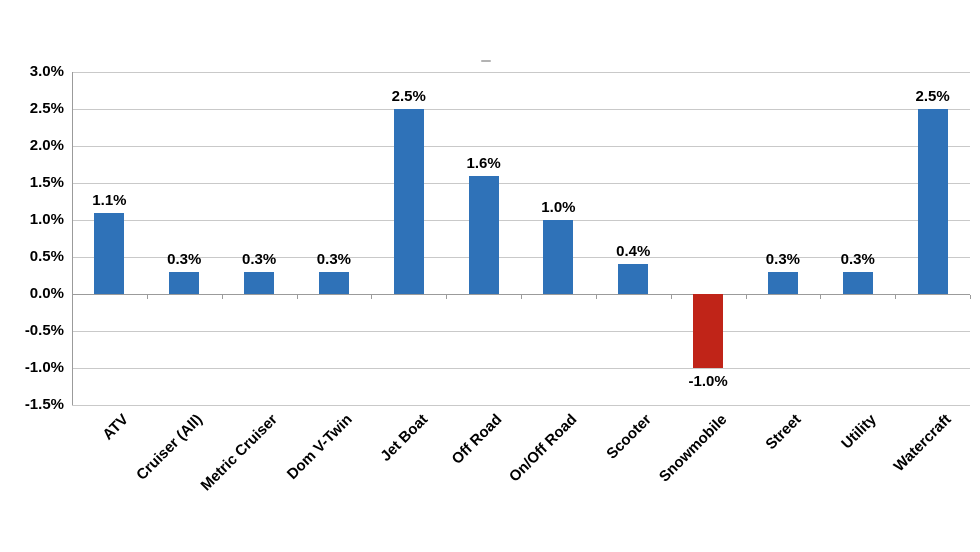  I want to click on data-label: 0.4%, so click(633, 252).